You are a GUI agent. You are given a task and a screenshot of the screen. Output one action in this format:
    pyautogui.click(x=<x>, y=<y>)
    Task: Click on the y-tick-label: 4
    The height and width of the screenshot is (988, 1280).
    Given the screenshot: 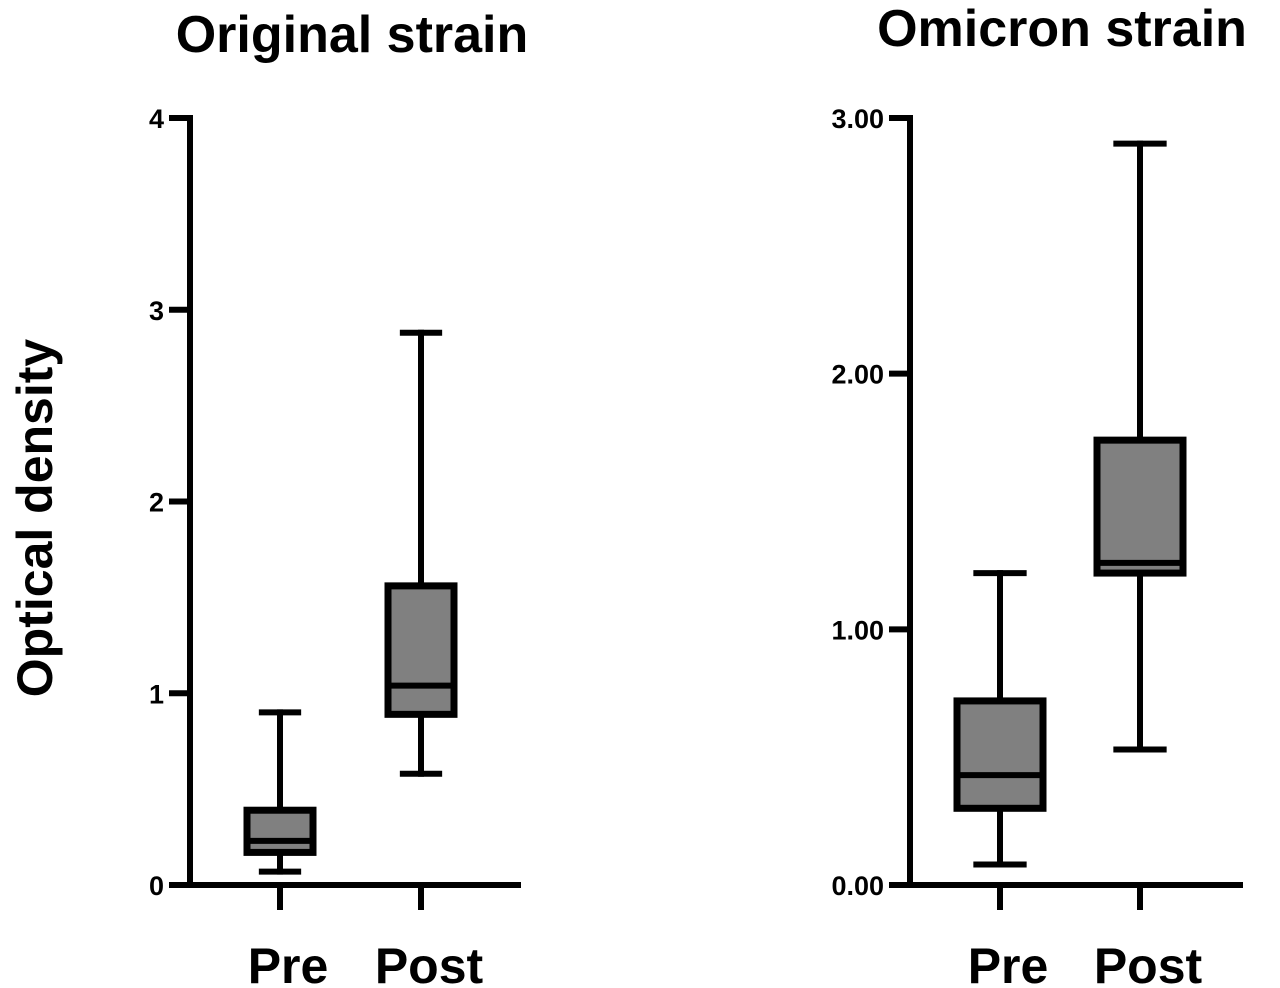 What is the action you would take?
    pyautogui.click(x=156, y=119)
    